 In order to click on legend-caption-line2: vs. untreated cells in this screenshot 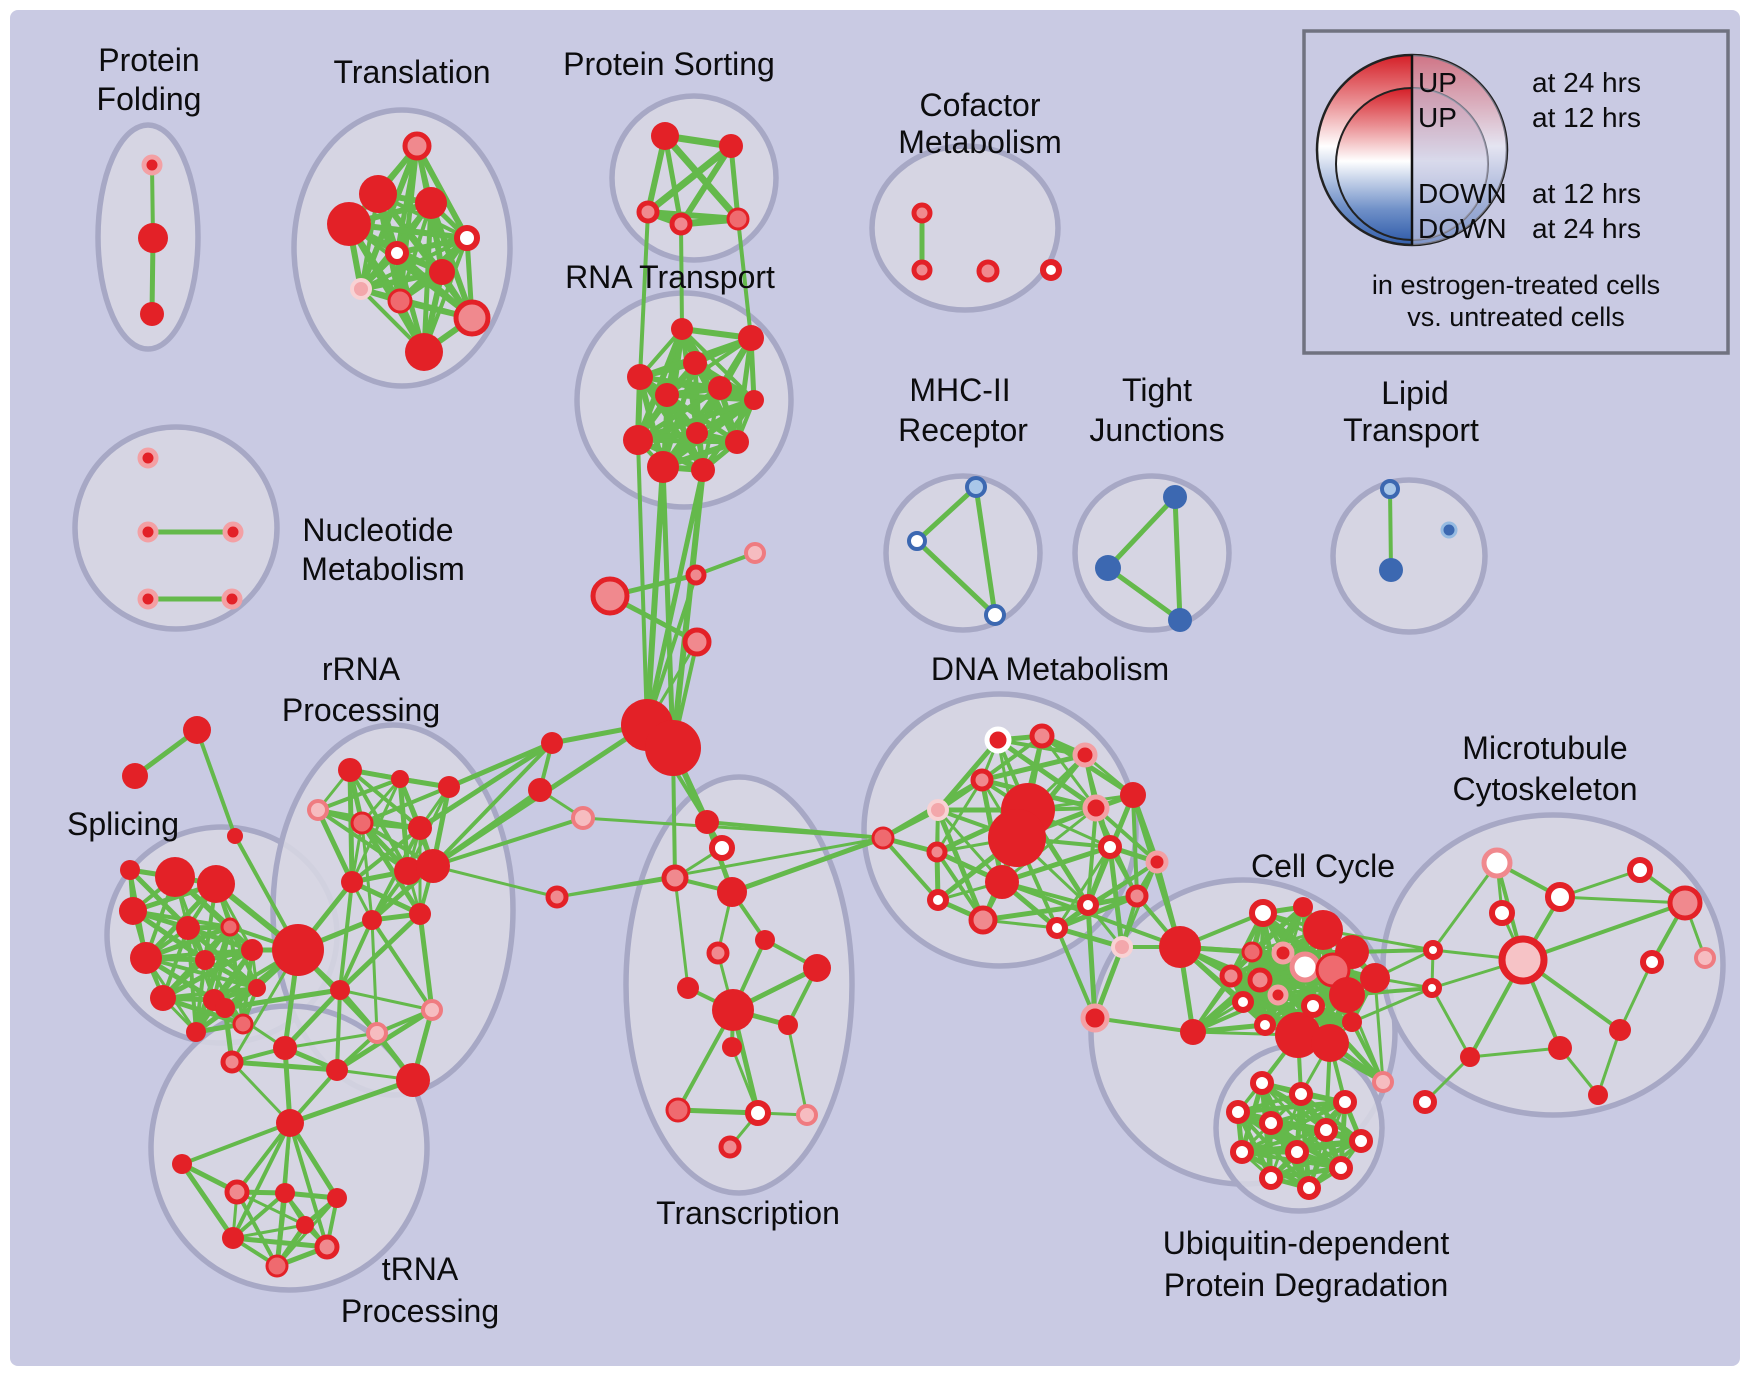, I will do `click(1516, 317)`.